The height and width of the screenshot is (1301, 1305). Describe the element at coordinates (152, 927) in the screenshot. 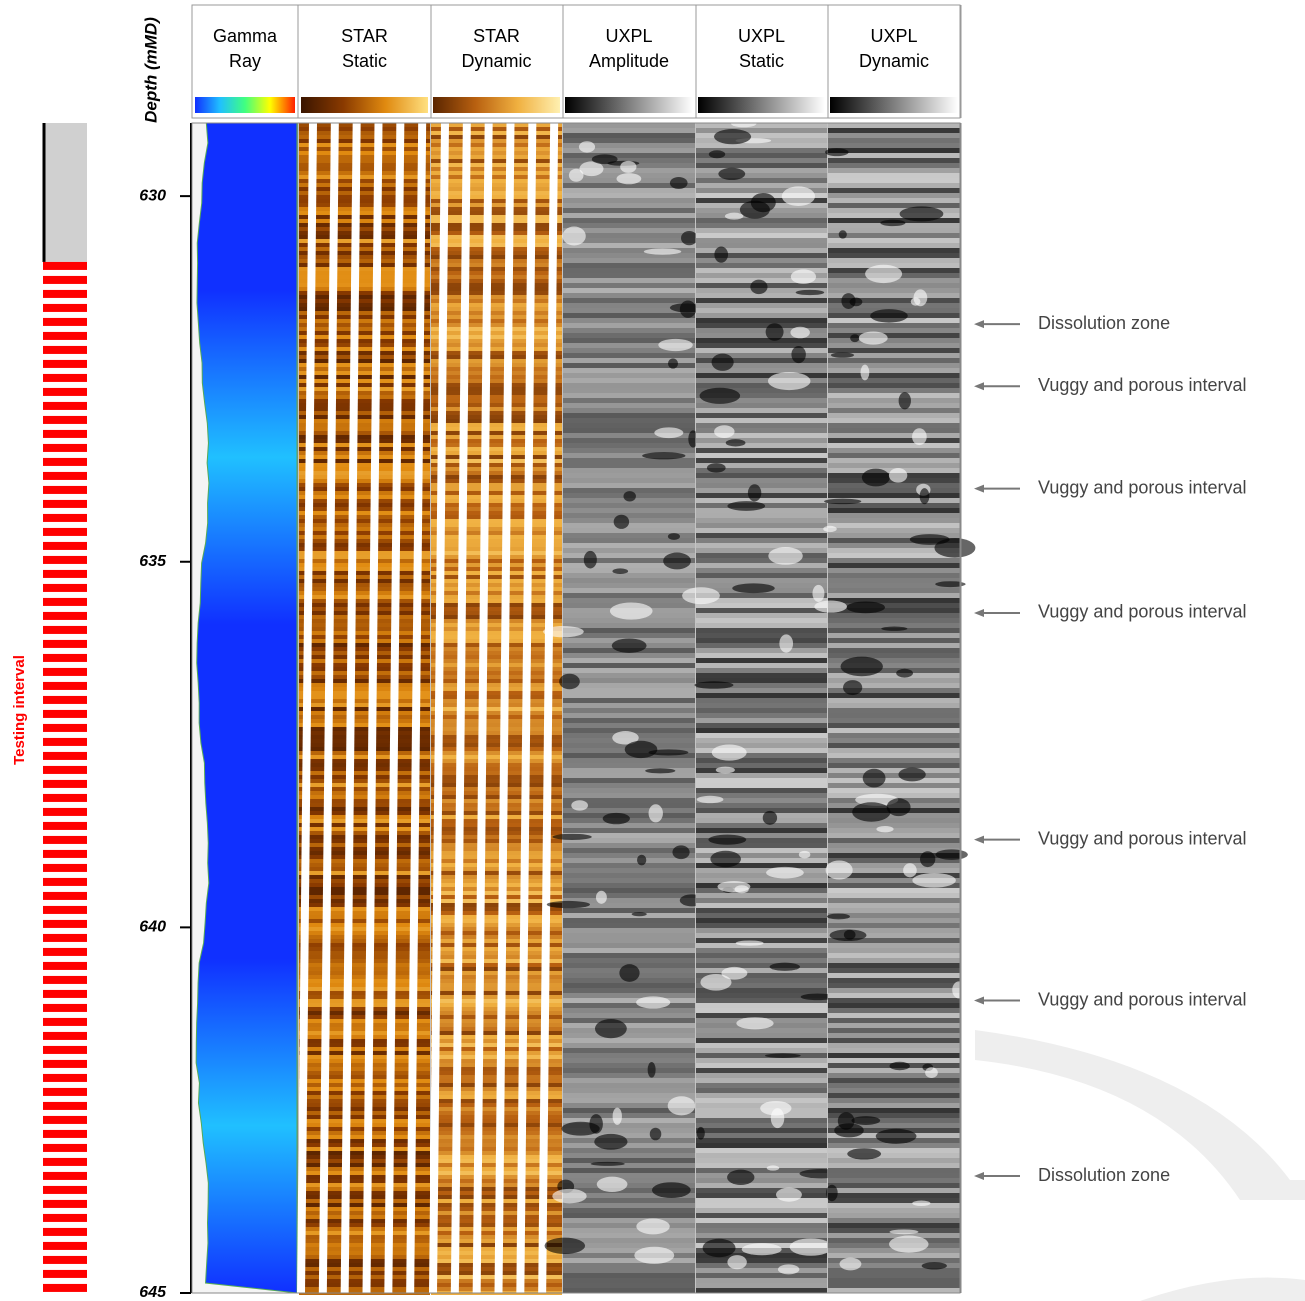

I see `y-tick-label: 640` at that location.